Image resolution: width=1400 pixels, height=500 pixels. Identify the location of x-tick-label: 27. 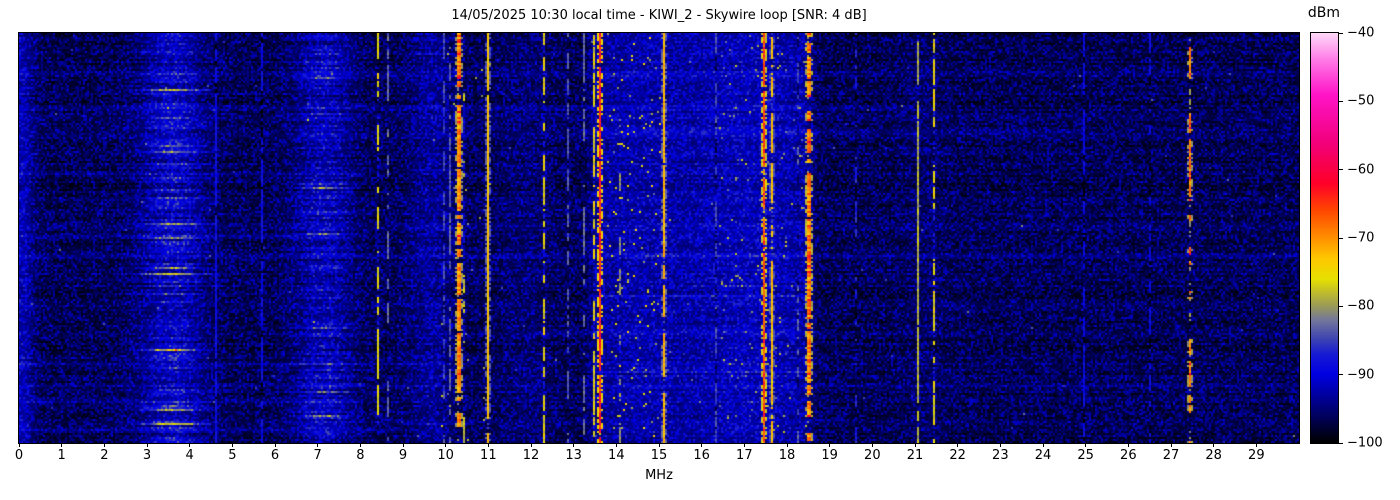
(1171, 455).